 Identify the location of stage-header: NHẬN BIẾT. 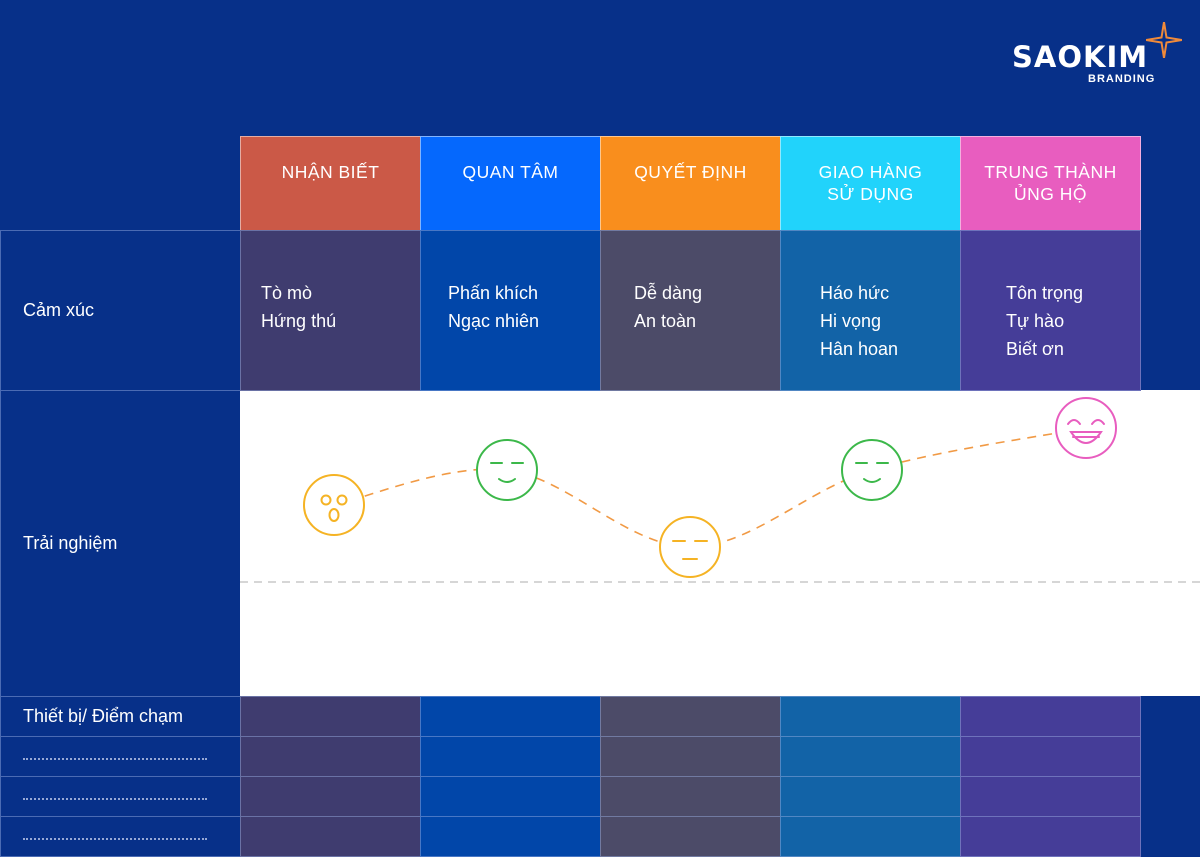
(330, 183).